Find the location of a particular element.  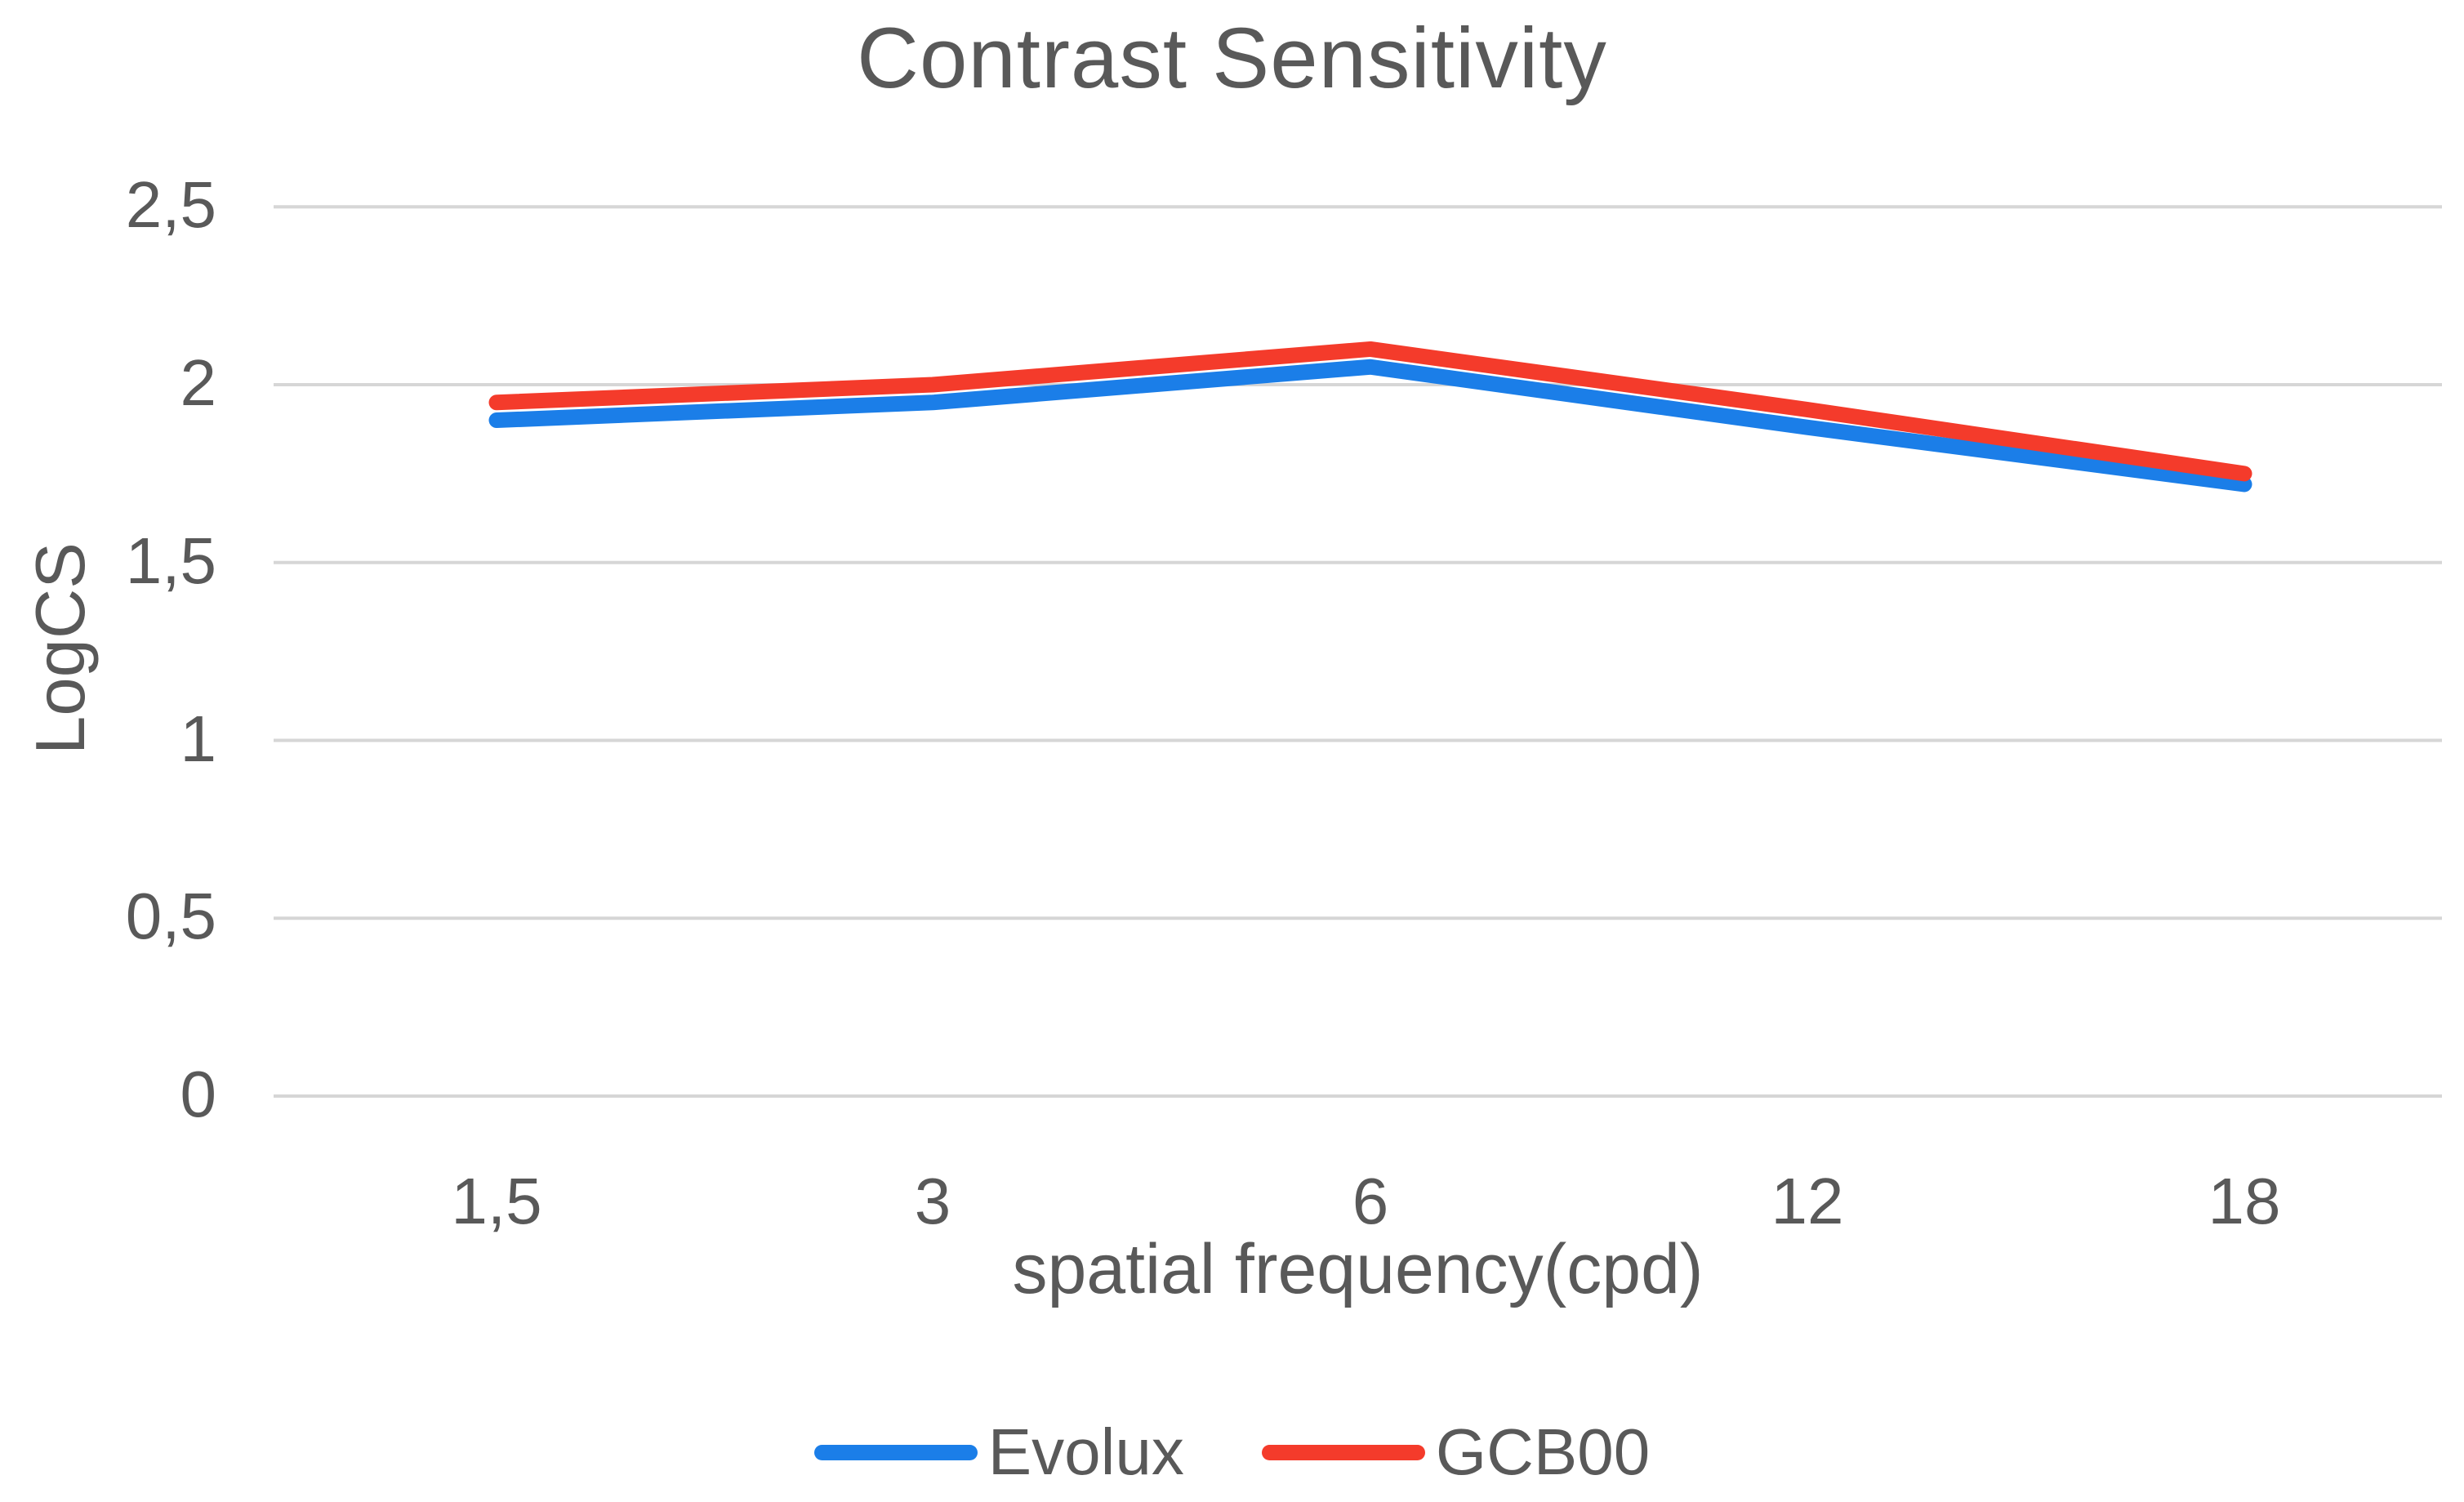

x-tick-label: 3 is located at coordinates (932, 1201).